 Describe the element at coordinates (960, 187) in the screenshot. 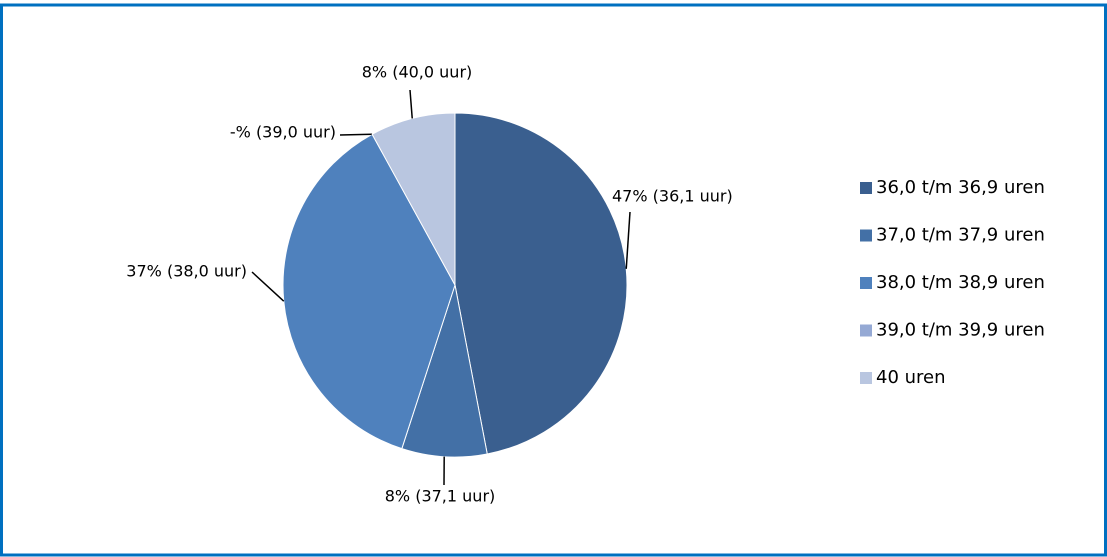

I see `legend-label: 36,0 t/m 36,9 uren` at that location.